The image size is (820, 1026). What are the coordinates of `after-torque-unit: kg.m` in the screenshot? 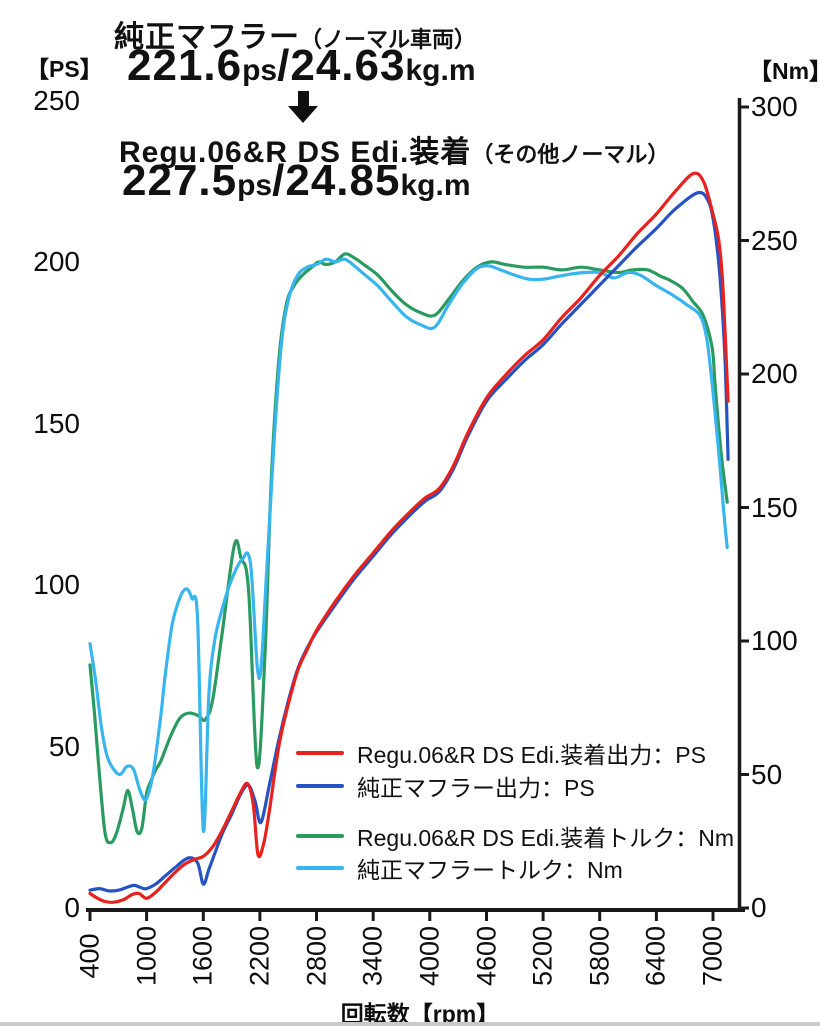 It's located at (435, 185).